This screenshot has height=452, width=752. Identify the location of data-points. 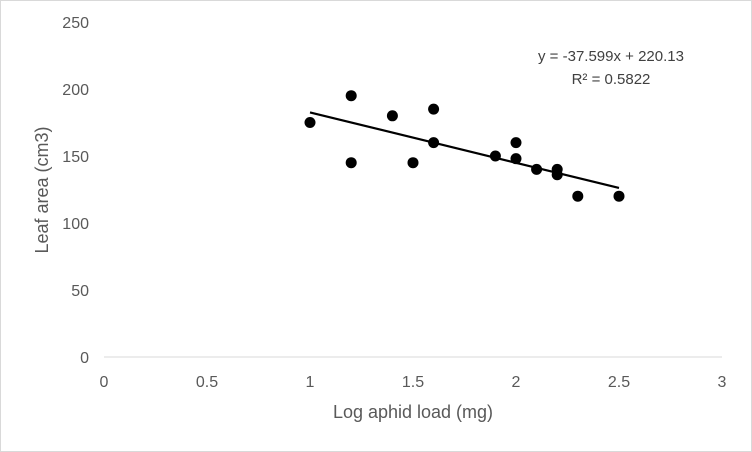
(464, 146).